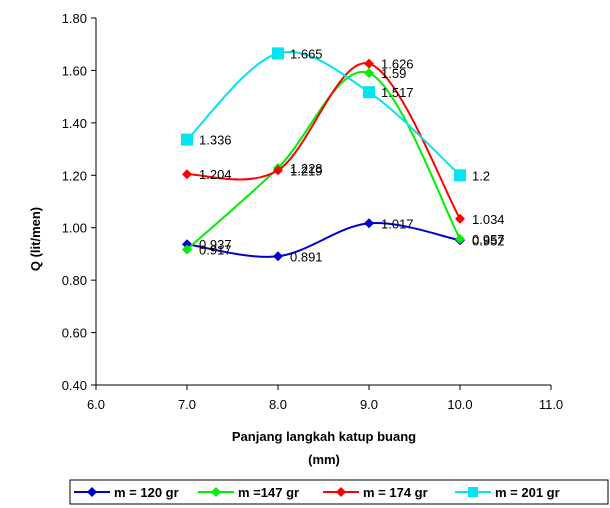 Image resolution: width=610 pixels, height=508 pixels. Describe the element at coordinates (74, 228) in the screenshot. I see `y-tick-label: 1.00` at that location.